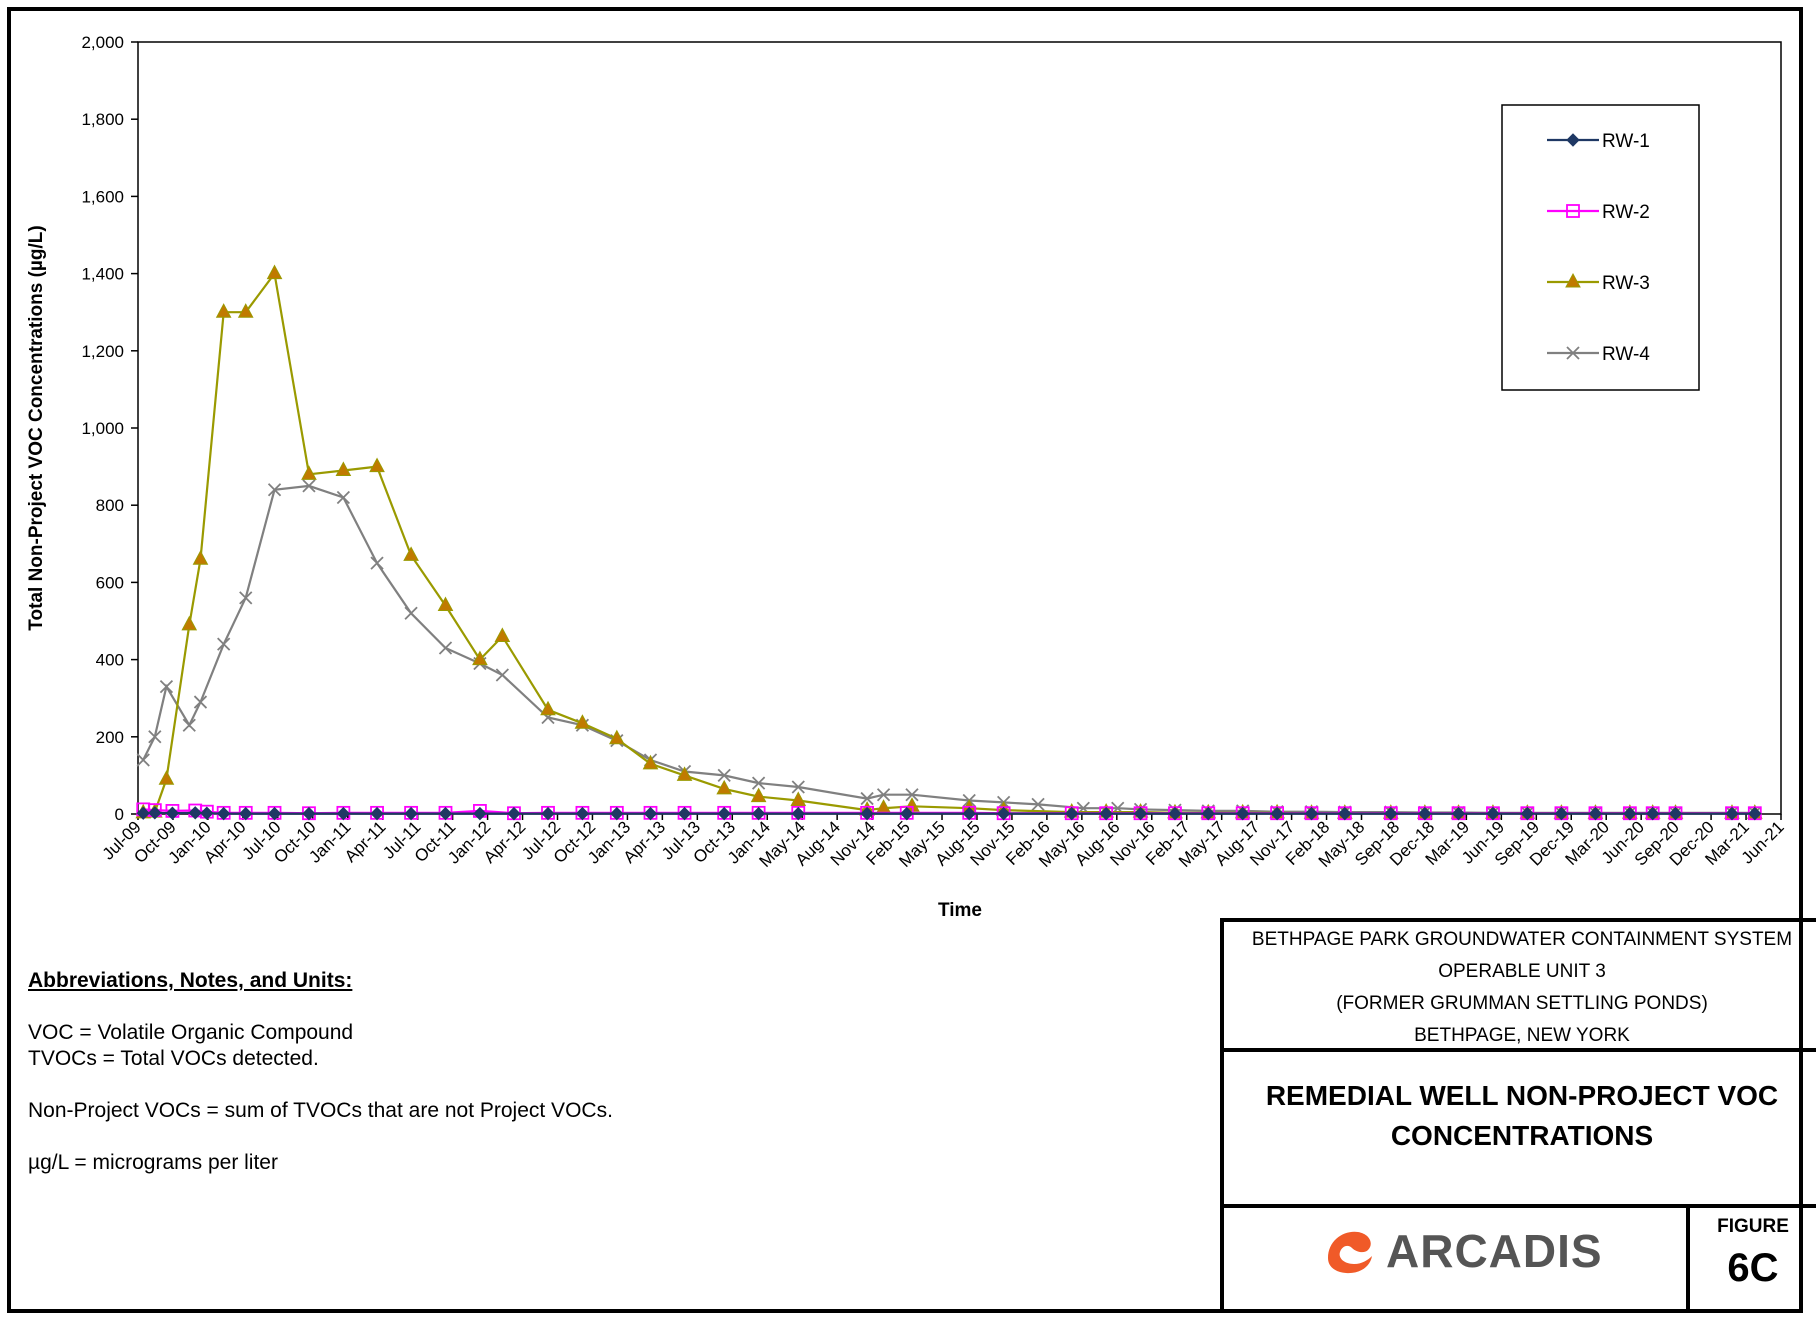 This screenshot has height=1323, width=1816. What do you see at coordinates (1455, 1258) in the screenshot?
I see `logo-cell: ARCADIS` at bounding box center [1455, 1258].